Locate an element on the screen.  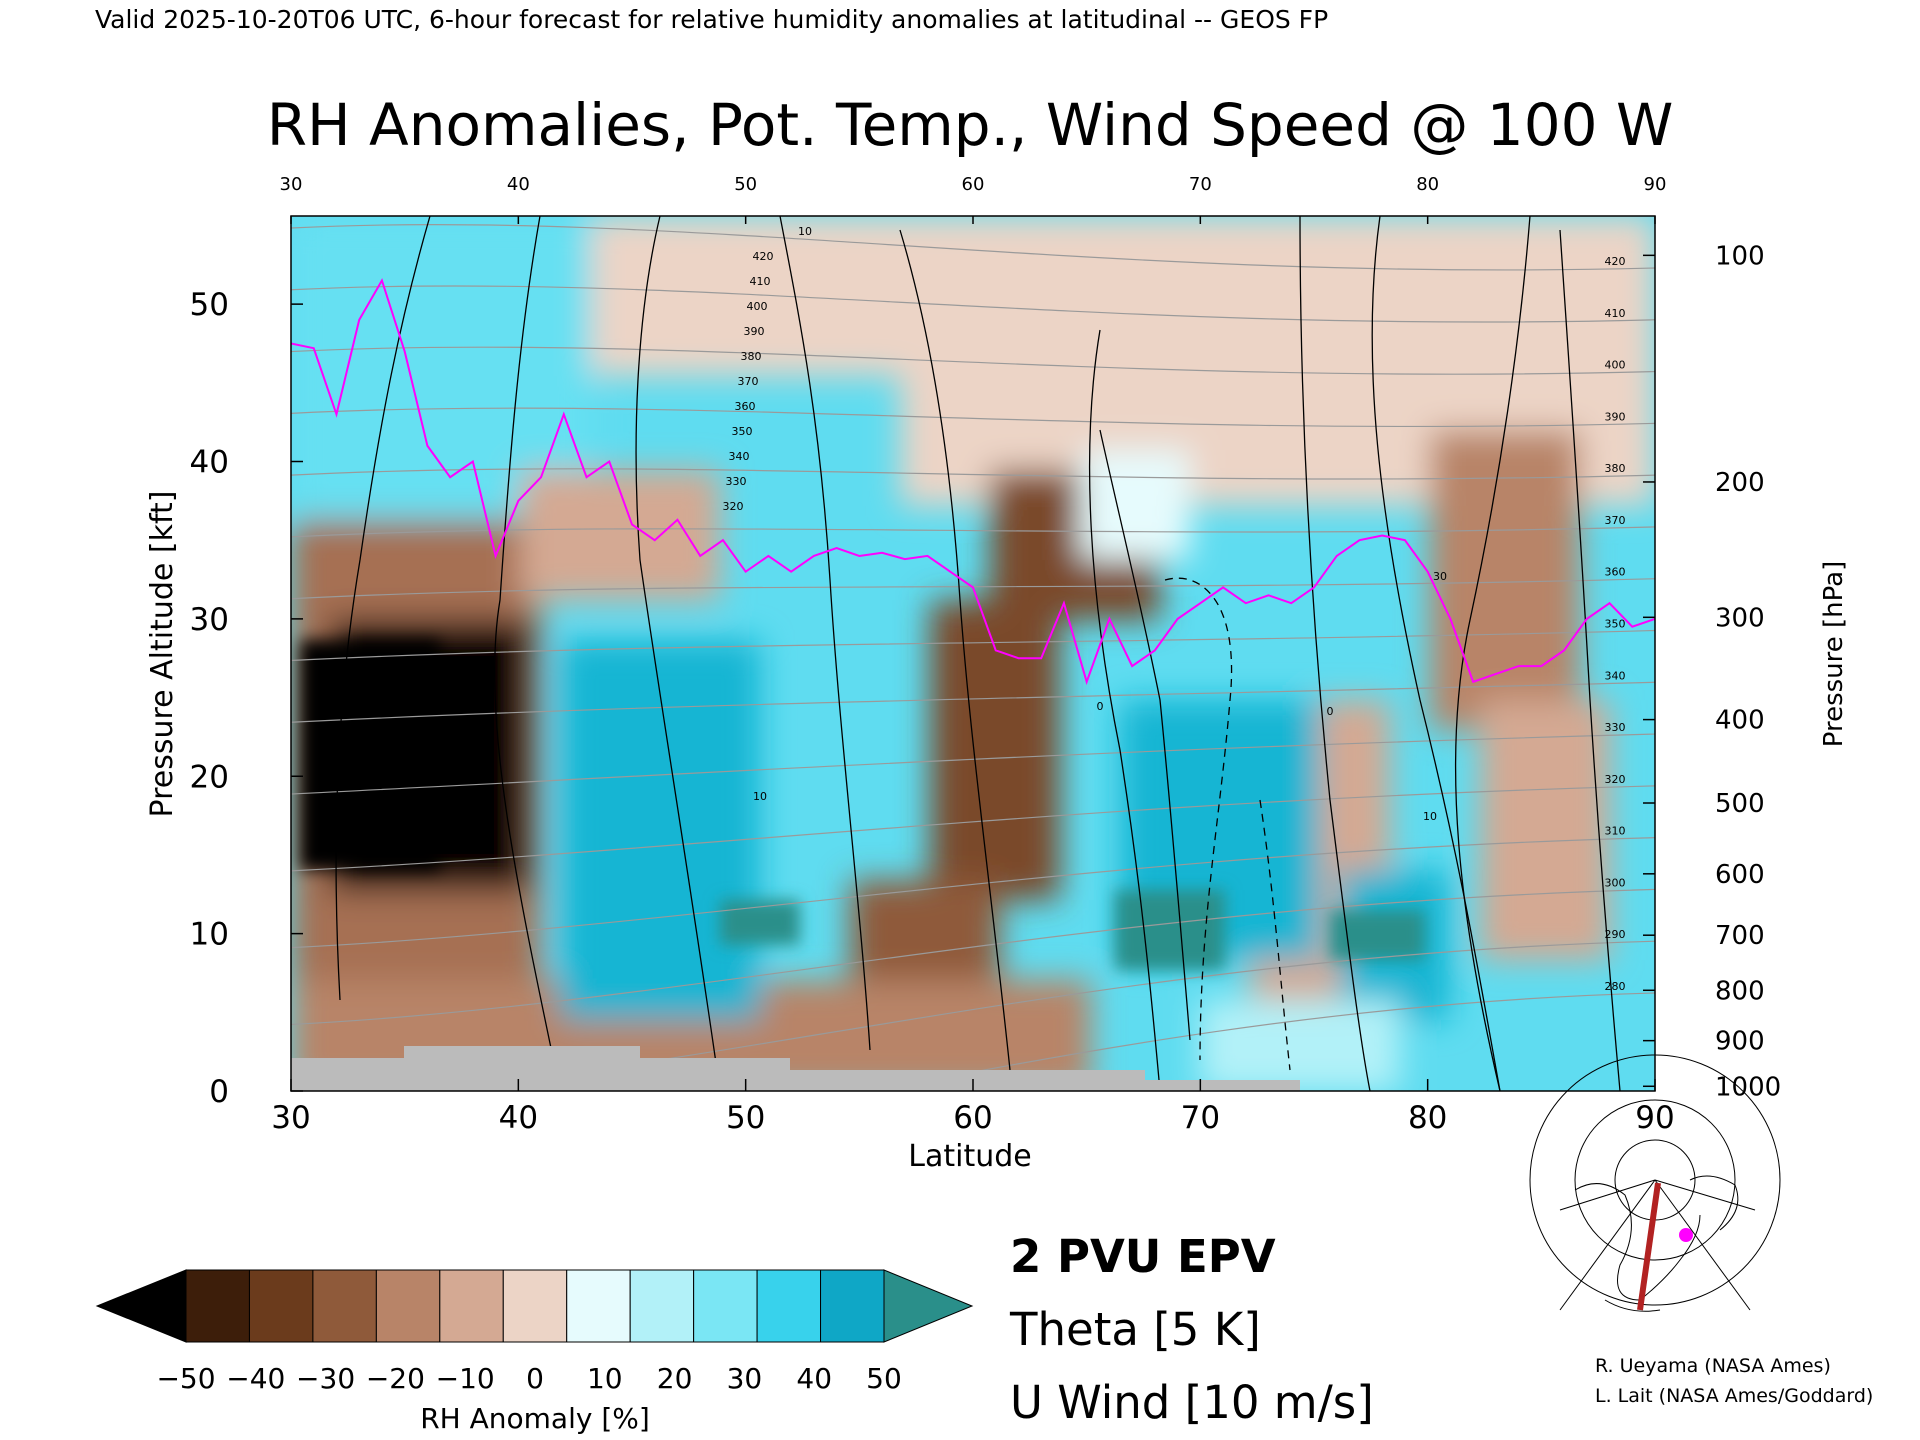
locator-map is located at coordinates (1655, 1184).